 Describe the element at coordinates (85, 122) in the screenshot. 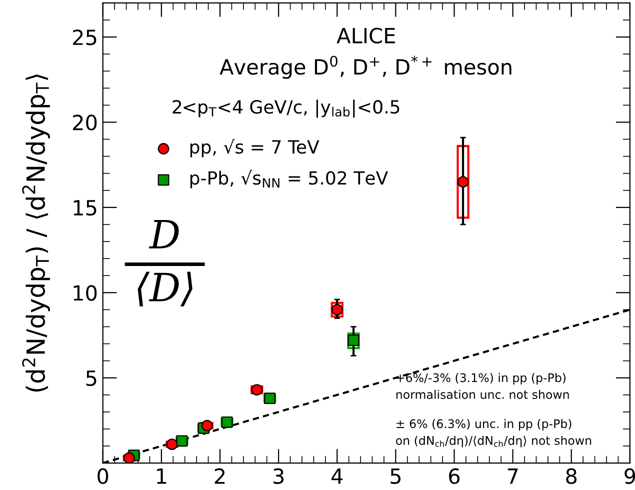

I see `y-tick-label: 20` at that location.